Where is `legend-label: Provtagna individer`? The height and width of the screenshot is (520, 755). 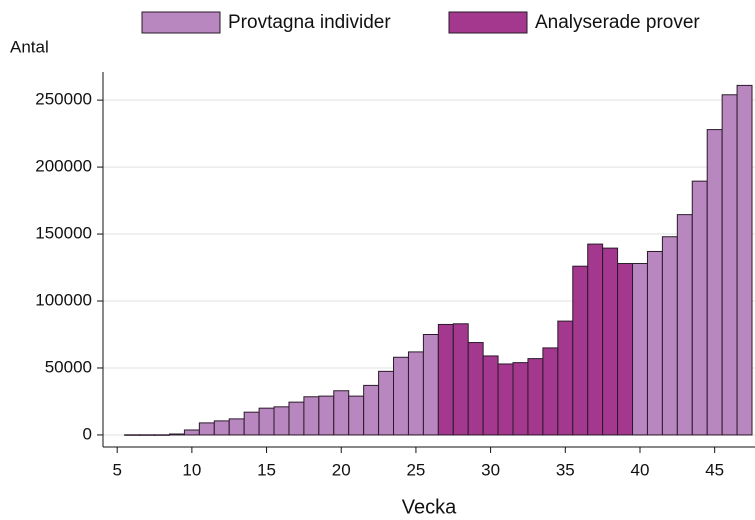 legend-label: Provtagna individer is located at coordinates (309, 22).